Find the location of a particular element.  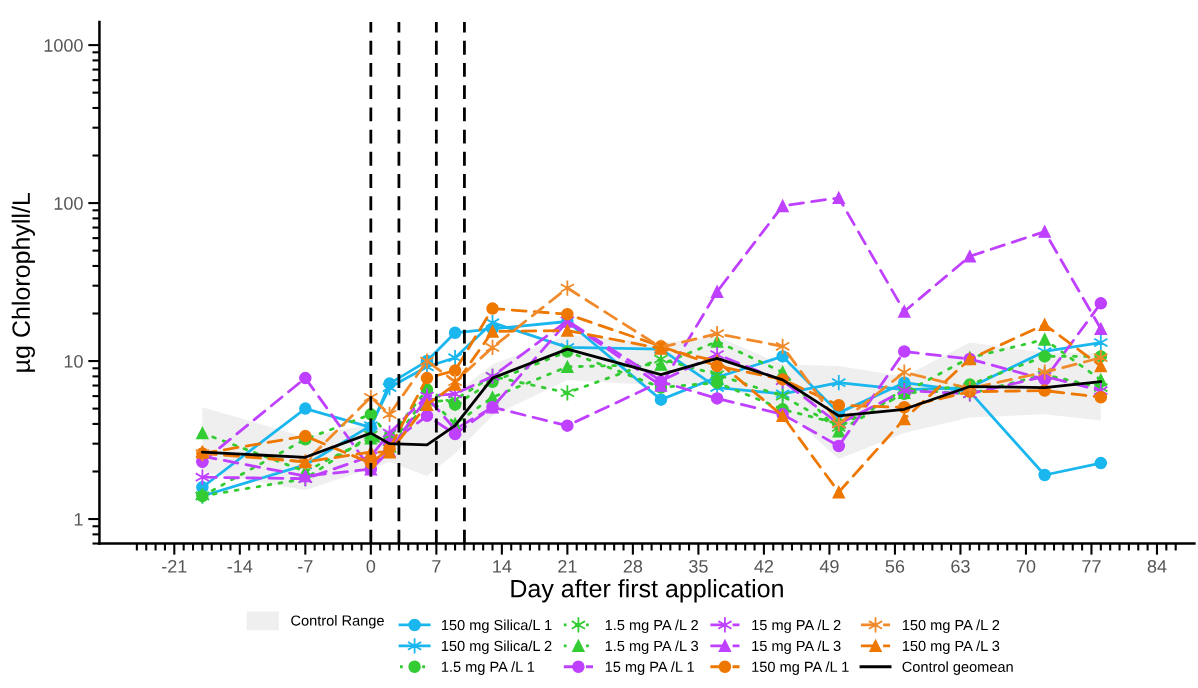

x-tick-label: 77 is located at coordinates (1091, 566).